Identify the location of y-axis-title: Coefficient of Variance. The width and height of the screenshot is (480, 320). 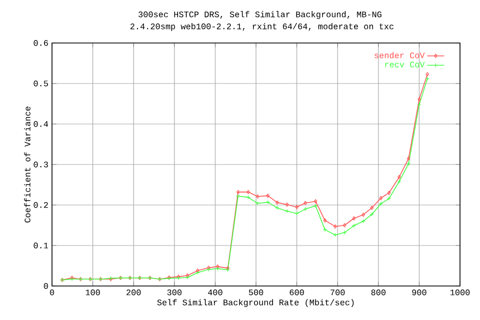
(27, 164).